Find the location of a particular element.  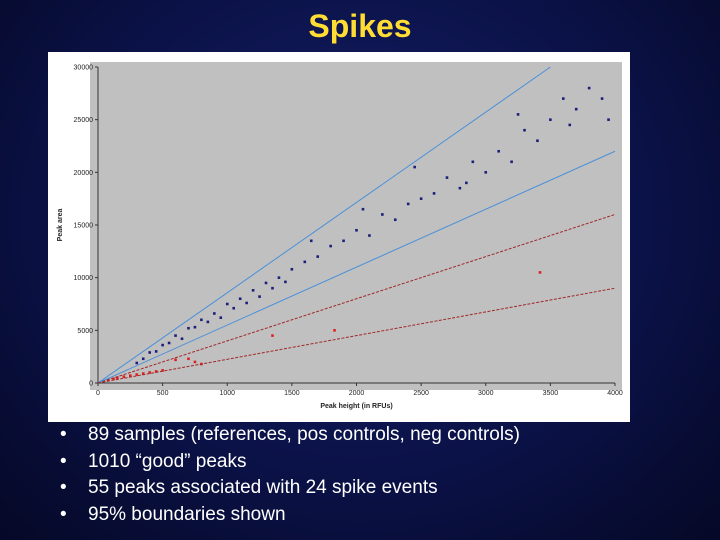

bullet: 1010 “good” peaks is located at coordinates (290, 462).